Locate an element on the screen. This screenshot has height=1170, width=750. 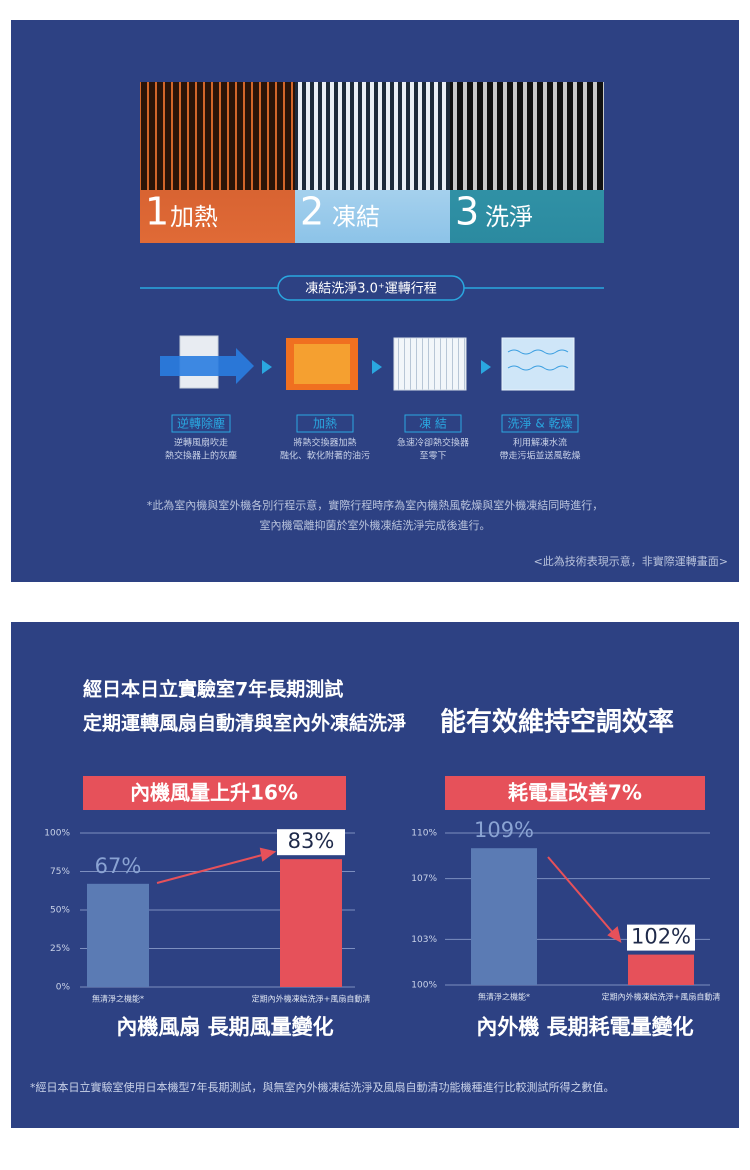
step-label: 加熱 is located at coordinates (194, 217).